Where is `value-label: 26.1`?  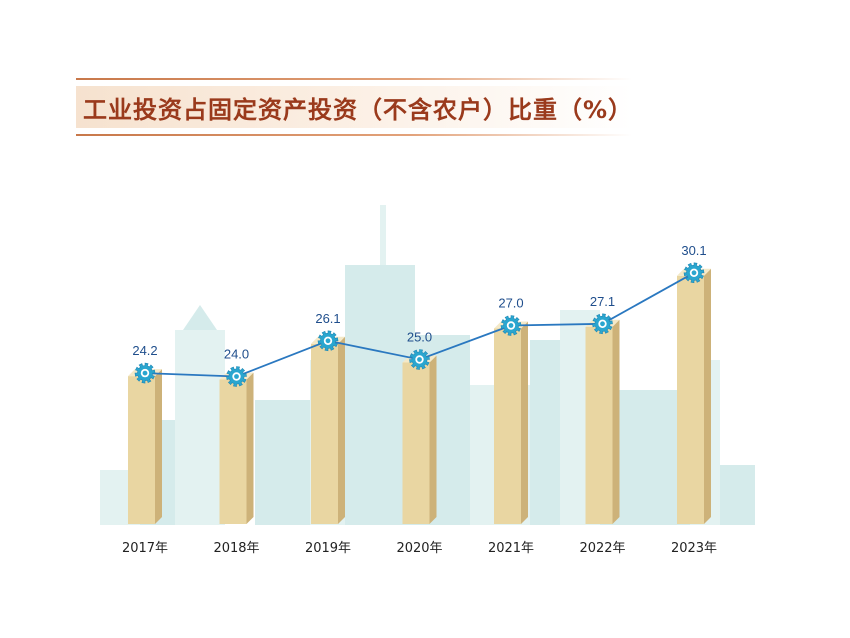 value-label: 26.1 is located at coordinates (327, 318).